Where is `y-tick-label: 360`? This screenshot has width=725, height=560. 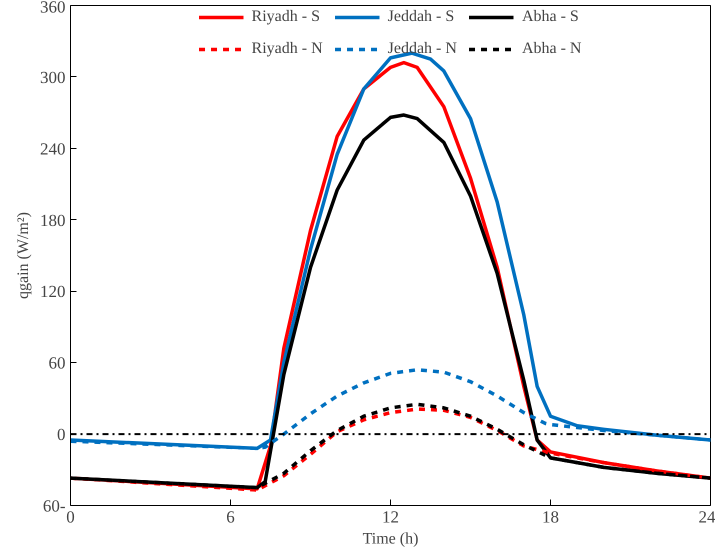 y-tick-label: 360 is located at coordinates (53, 8).